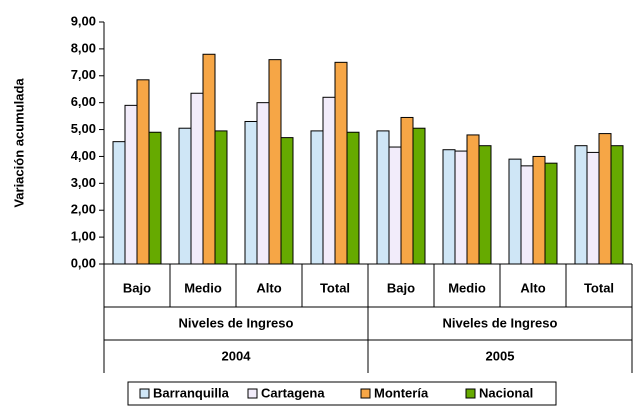 This screenshot has width=633, height=411. Describe the element at coordinates (83, 236) in the screenshot. I see `y-tick-label: 1,00` at that location.